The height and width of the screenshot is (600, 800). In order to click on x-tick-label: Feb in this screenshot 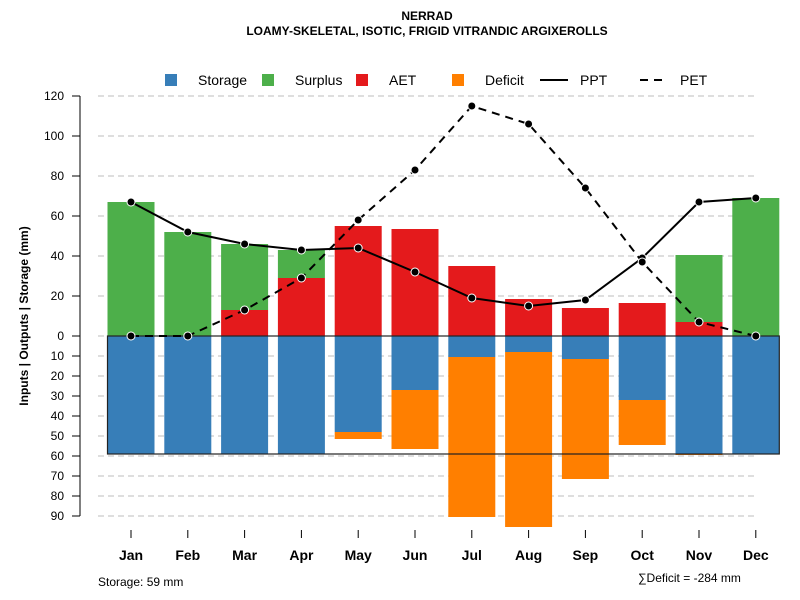, I will do `click(187, 555)`.